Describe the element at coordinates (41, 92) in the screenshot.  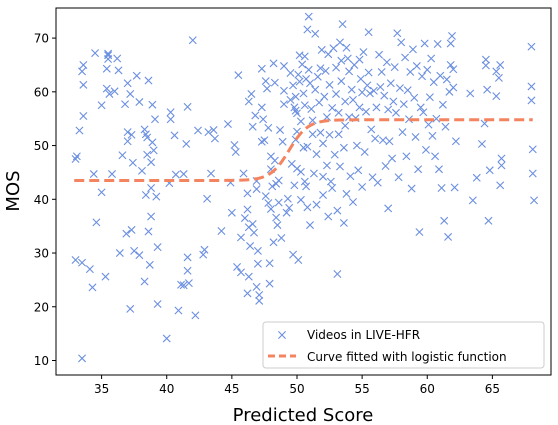
I see `y-tick-label: 60` at that location.